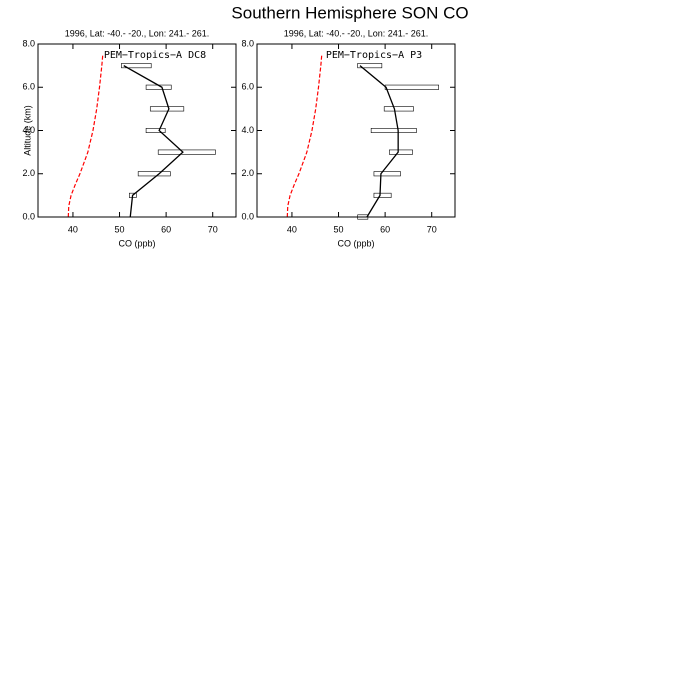 The width and height of the screenshot is (700, 700). What do you see at coordinates (374, 55) in the screenshot?
I see `annotation: PEM−Tropics−A P3` at bounding box center [374, 55].